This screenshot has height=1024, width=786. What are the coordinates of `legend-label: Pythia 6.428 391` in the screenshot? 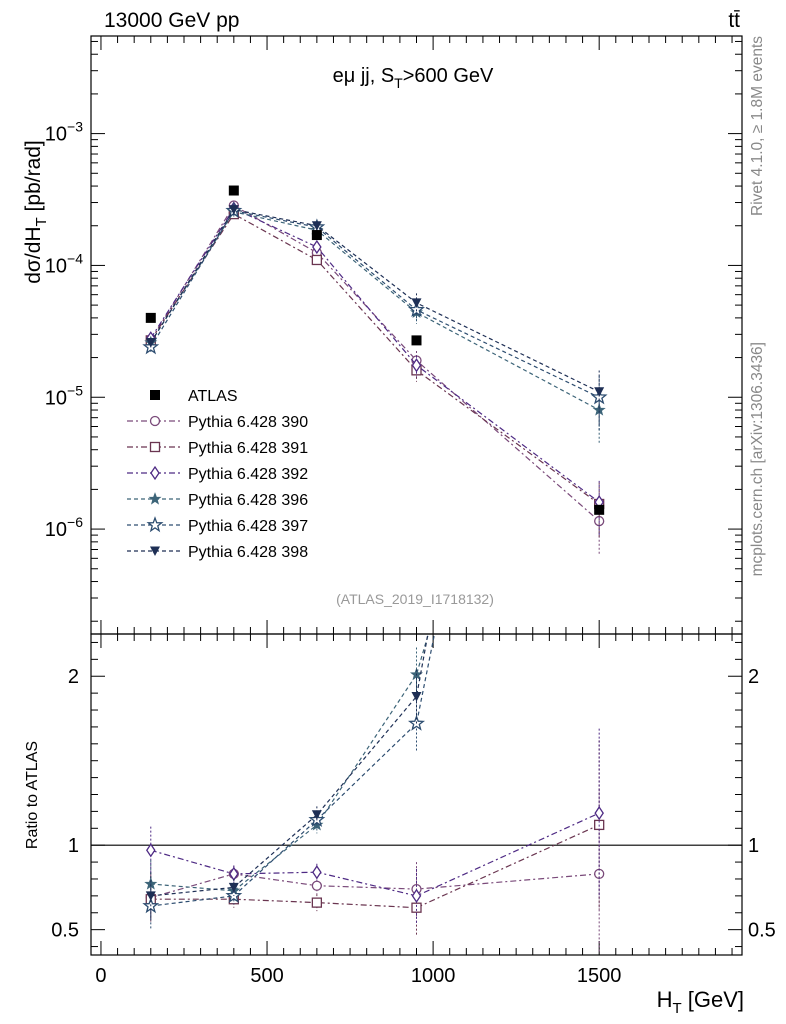 It's located at (248, 448).